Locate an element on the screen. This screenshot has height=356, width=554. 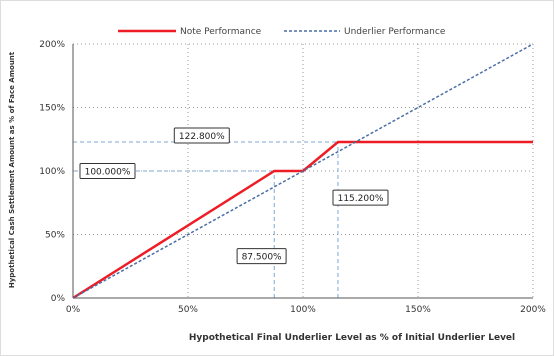
legend-label-note: Note Performance is located at coordinates (221, 32).